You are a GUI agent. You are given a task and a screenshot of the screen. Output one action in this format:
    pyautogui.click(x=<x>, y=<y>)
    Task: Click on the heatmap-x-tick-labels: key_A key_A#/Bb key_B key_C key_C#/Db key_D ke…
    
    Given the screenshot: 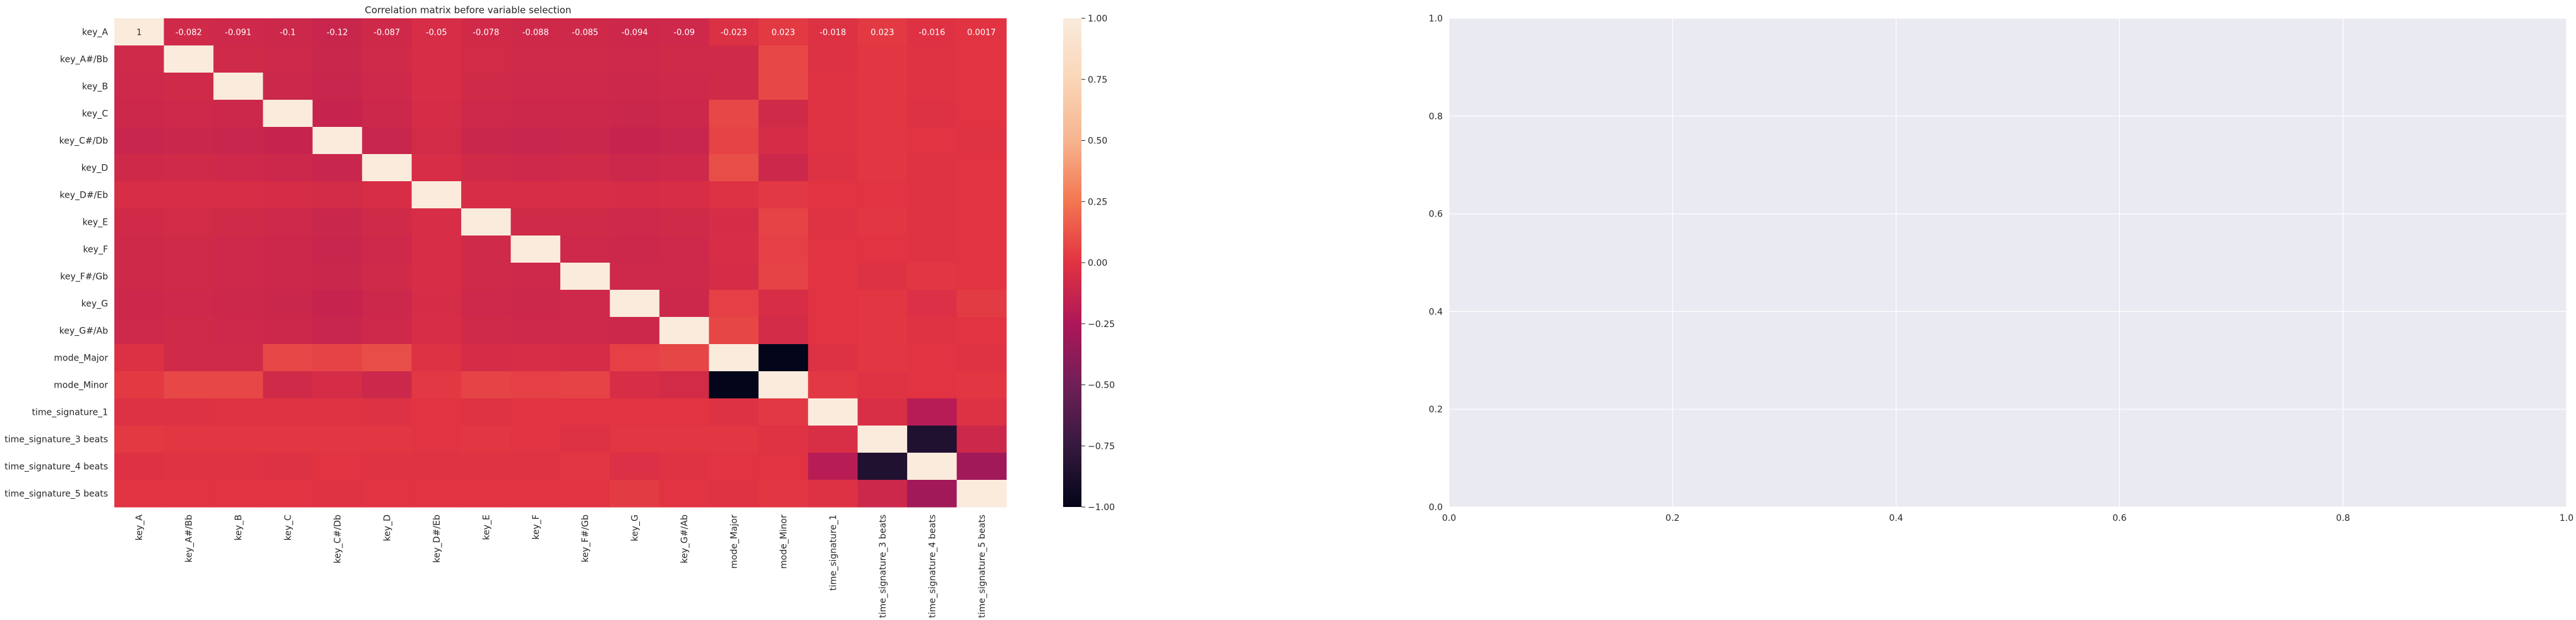 What is the action you would take?
    pyautogui.click(x=561, y=567)
    